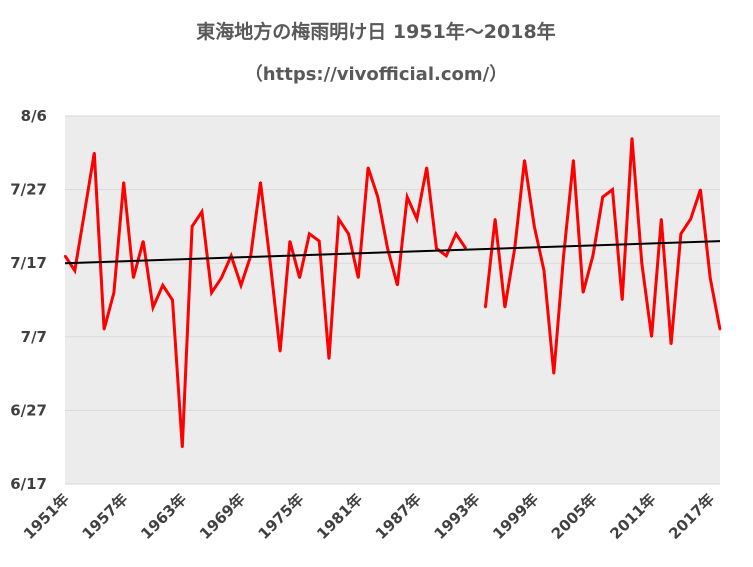 This screenshot has width=753, height=567. Describe the element at coordinates (633, 516) in the screenshot. I see `x-tick-label: 2011年` at that location.